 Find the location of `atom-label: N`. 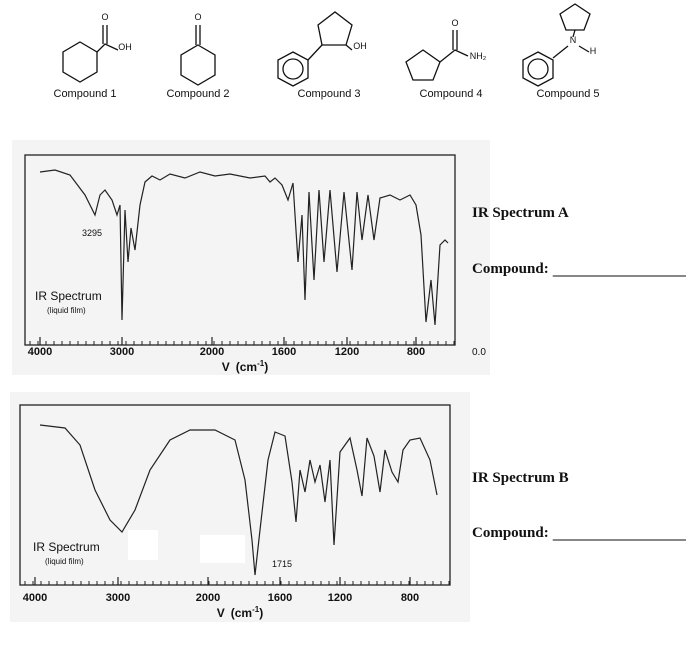

atom-label: N is located at coordinates (573, 40).